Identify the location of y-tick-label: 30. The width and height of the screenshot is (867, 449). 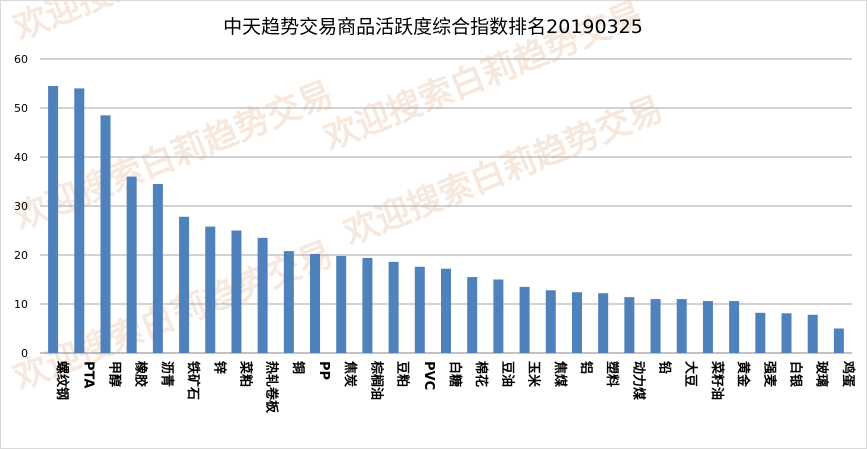
(21, 206).